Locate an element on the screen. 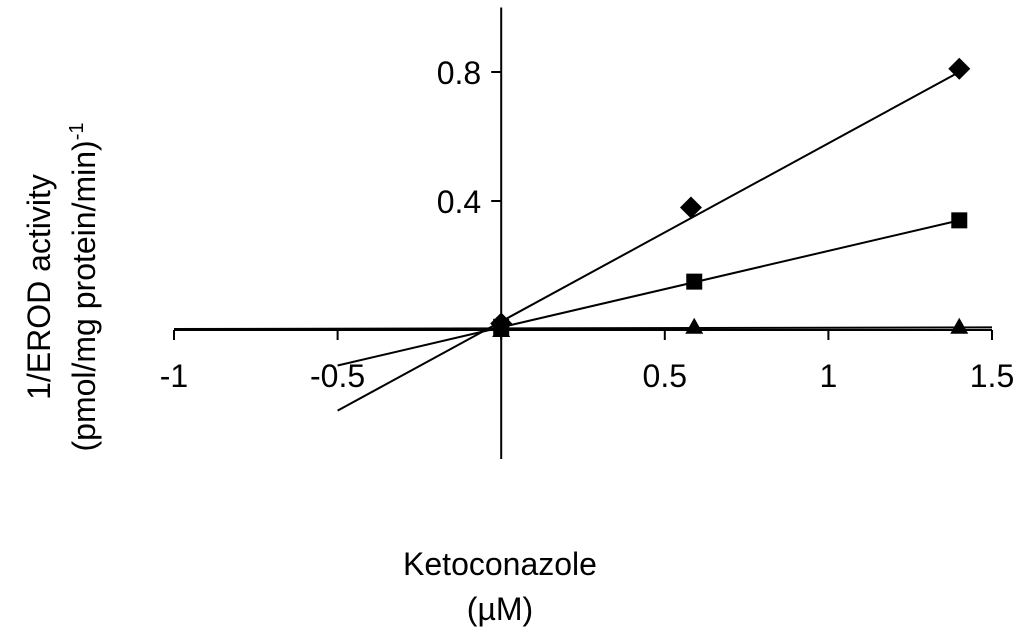 The width and height of the screenshot is (1034, 635). y-axis-title: 1/EROD activity is located at coordinates (39, 287).